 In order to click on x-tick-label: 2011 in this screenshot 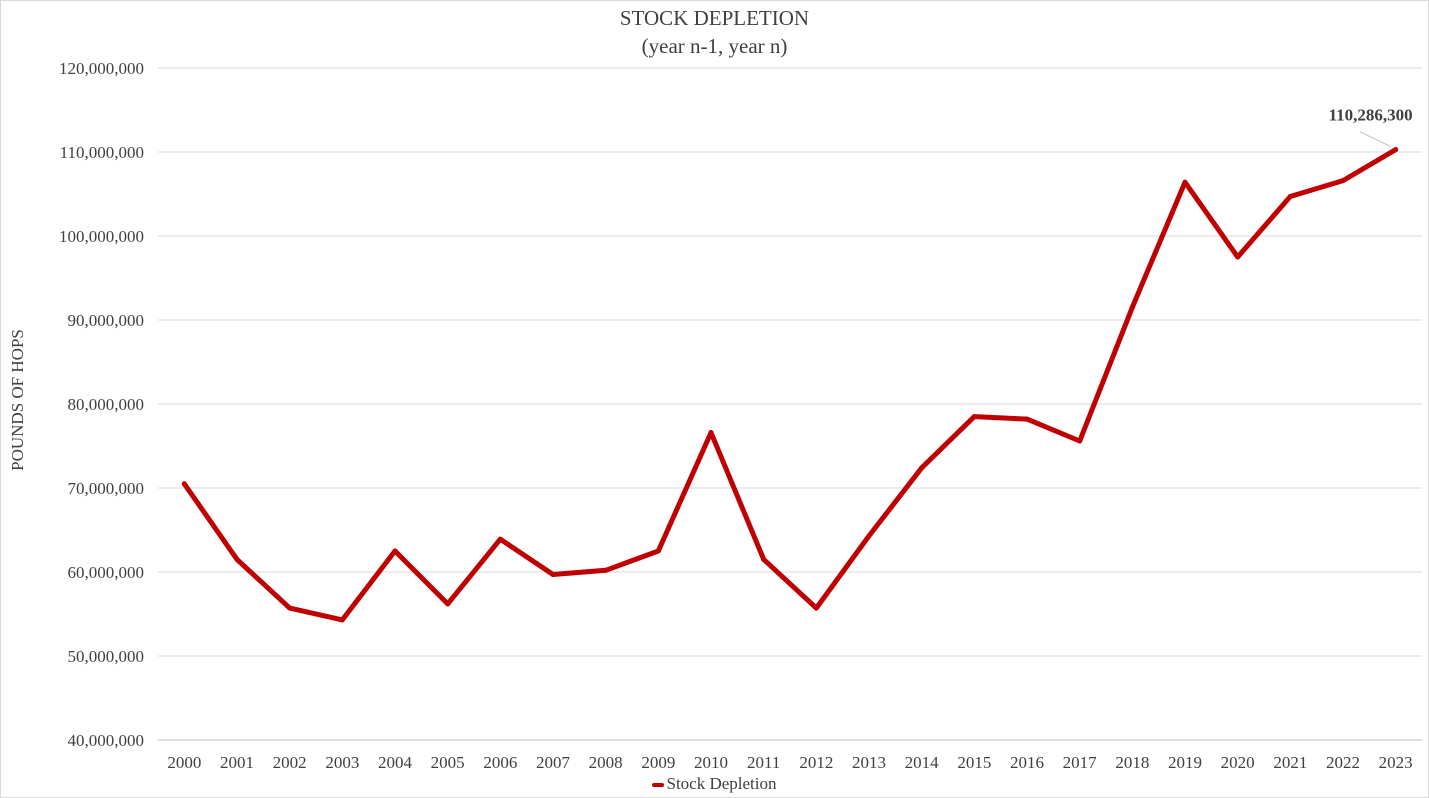, I will do `click(763, 762)`.